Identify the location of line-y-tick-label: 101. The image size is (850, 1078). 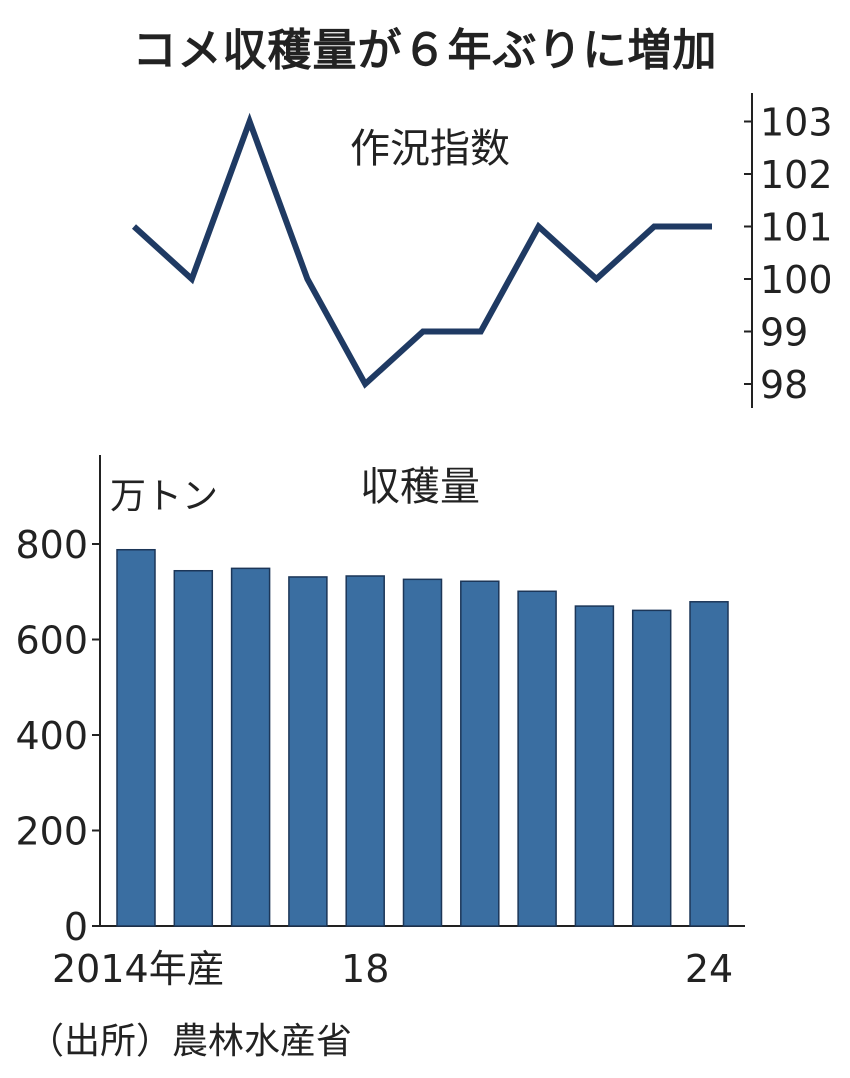
(796, 228).